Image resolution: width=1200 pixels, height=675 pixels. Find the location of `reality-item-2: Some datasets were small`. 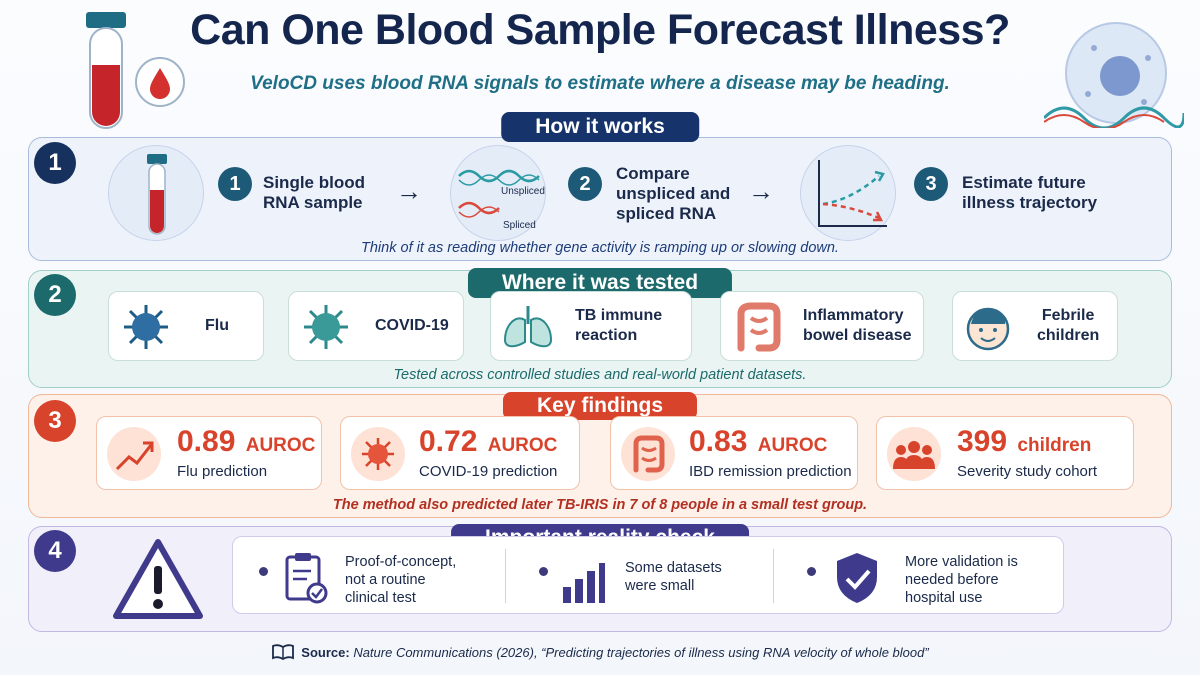

reality-item-2: Some datasets were small is located at coordinates (673, 577).